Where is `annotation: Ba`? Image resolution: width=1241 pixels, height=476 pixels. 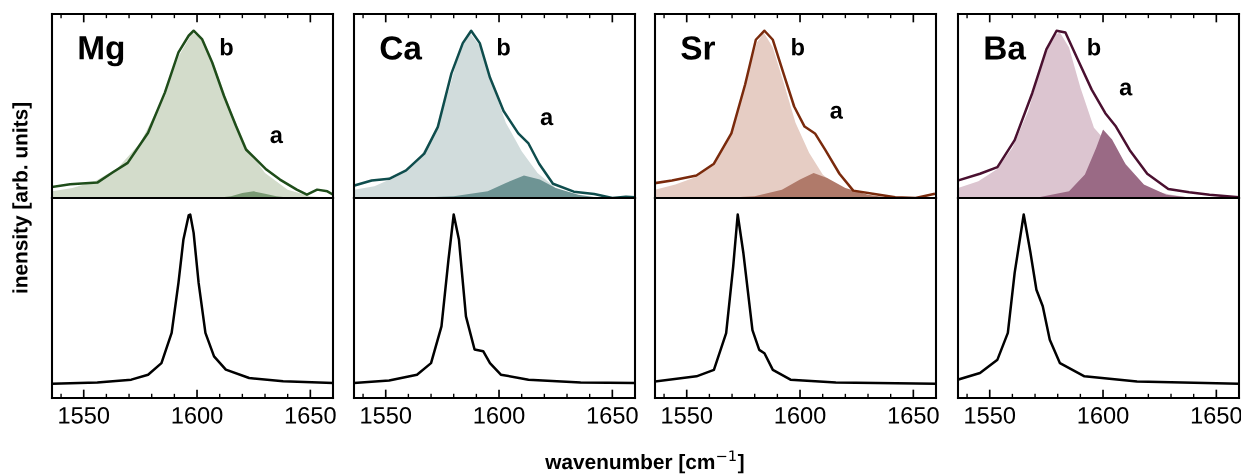 annotation: Ba is located at coordinates (1006, 48).